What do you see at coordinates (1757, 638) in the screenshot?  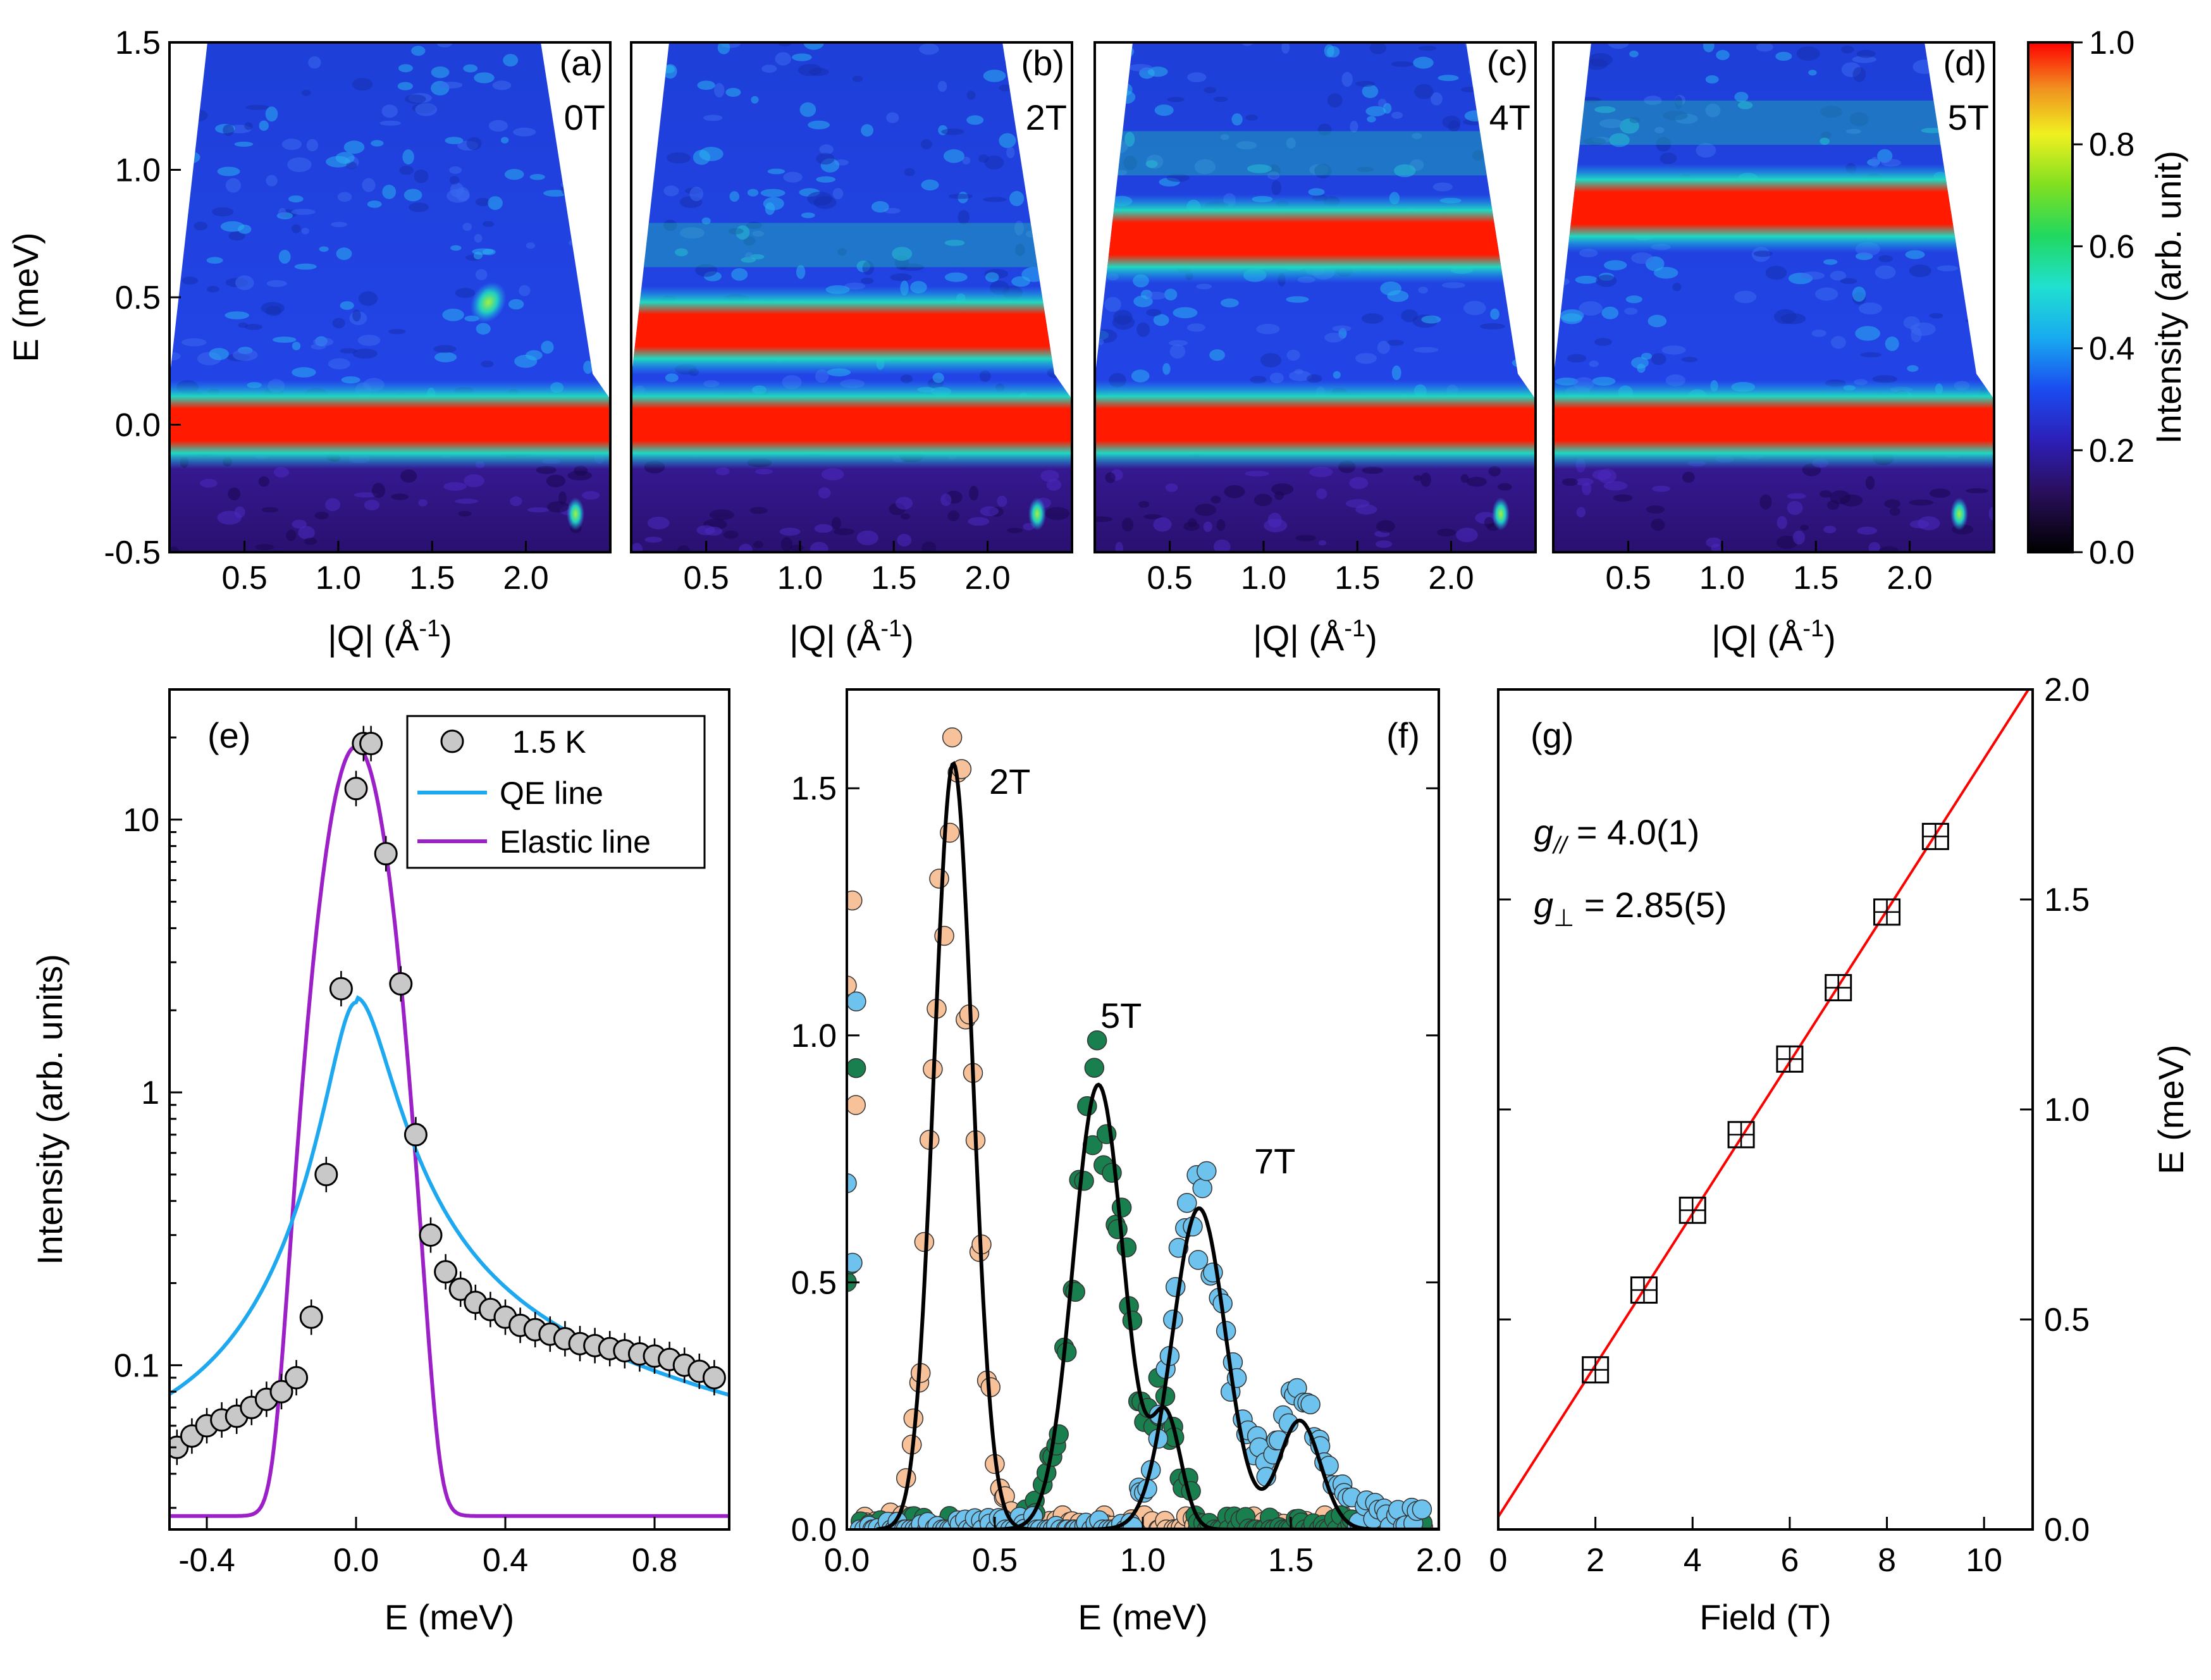 I see `heatmap-xlabel-main: |Q| (Å` at bounding box center [1757, 638].